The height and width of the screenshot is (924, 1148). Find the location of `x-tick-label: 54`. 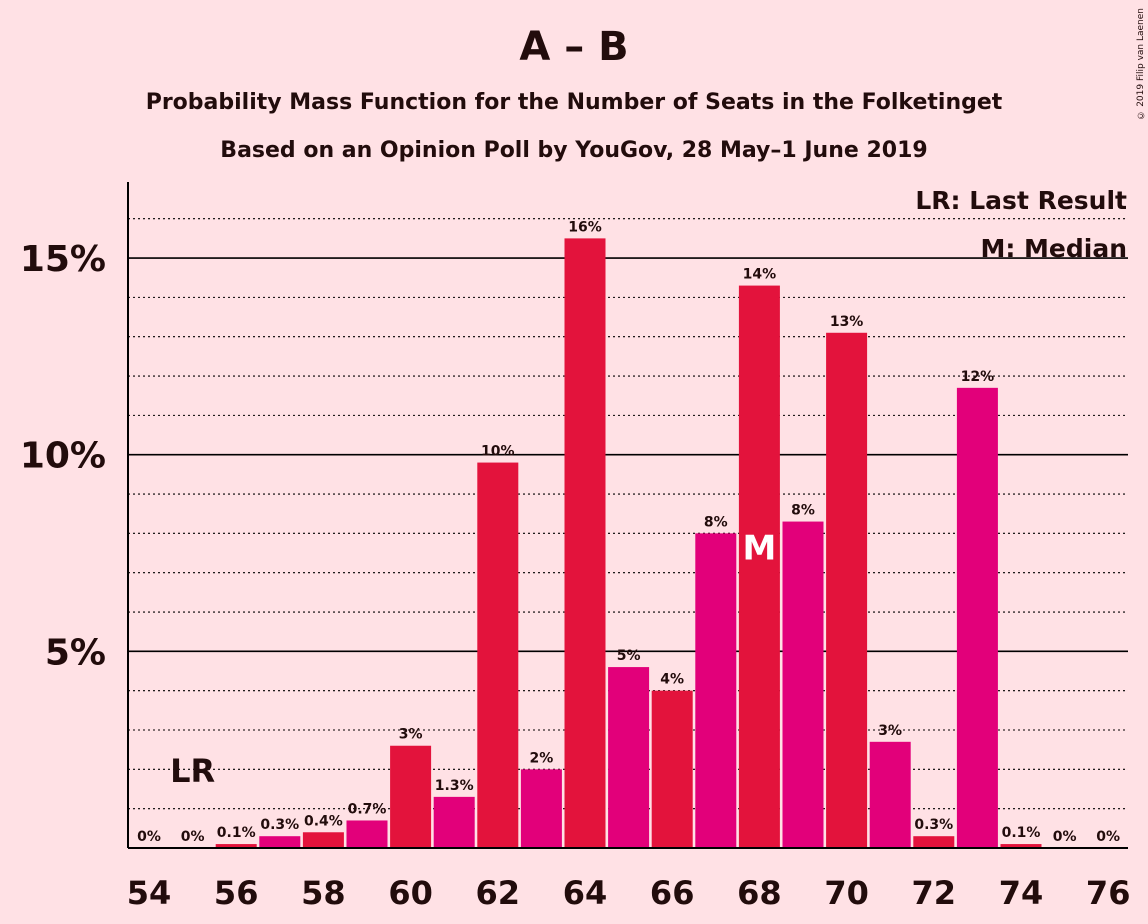

x-tick-label: 54 is located at coordinates (149, 893).